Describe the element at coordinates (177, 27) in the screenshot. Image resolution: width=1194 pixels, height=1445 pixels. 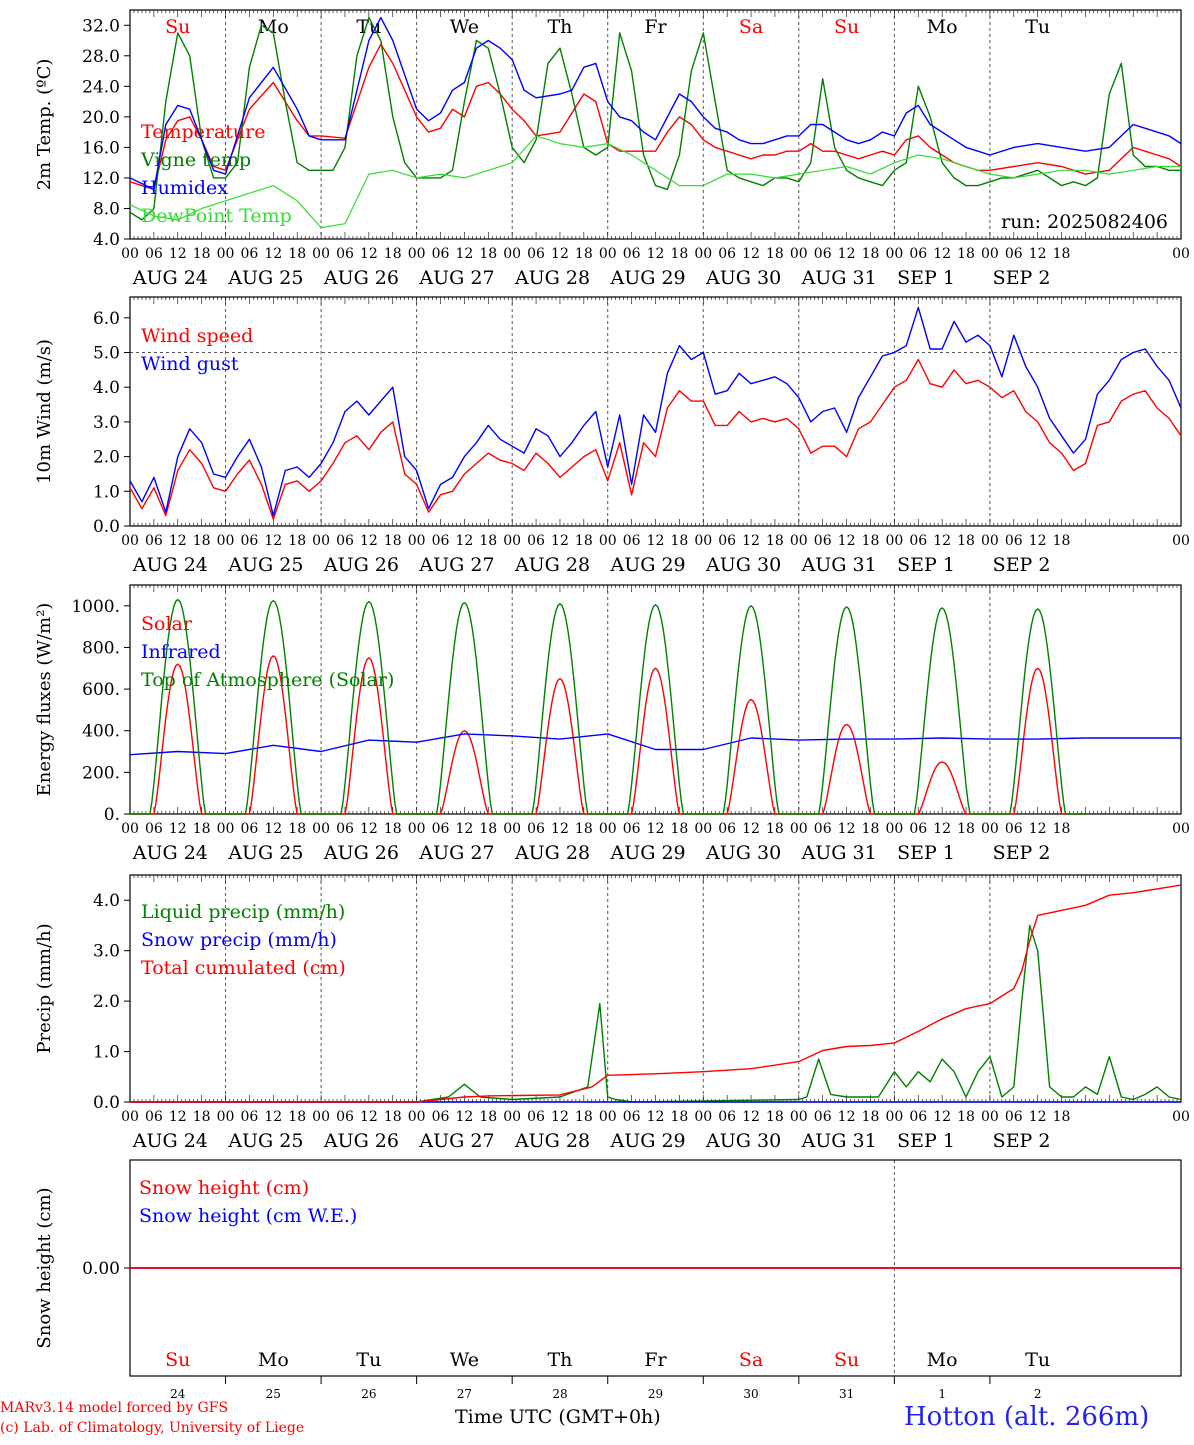
I see `day-label: Su` at that location.